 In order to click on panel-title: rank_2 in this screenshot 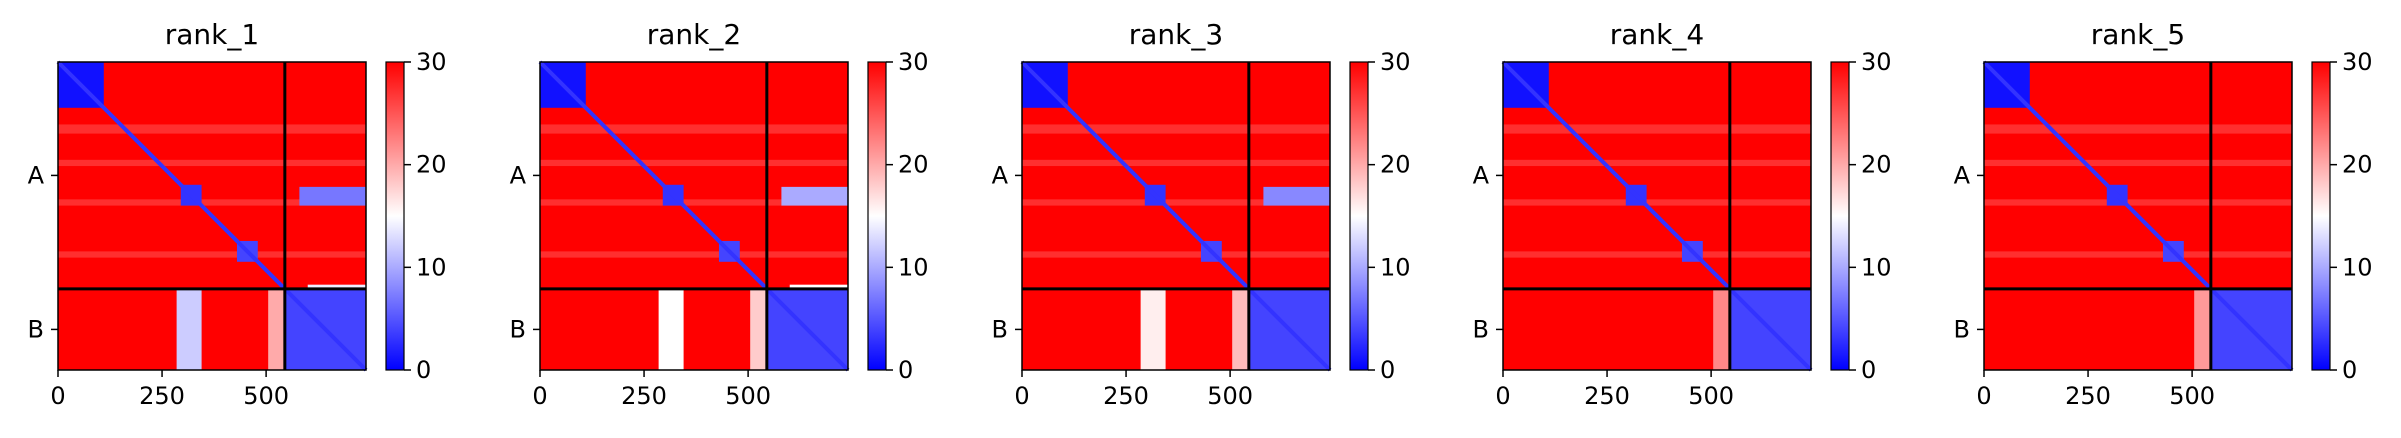, I will do `click(694, 34)`.